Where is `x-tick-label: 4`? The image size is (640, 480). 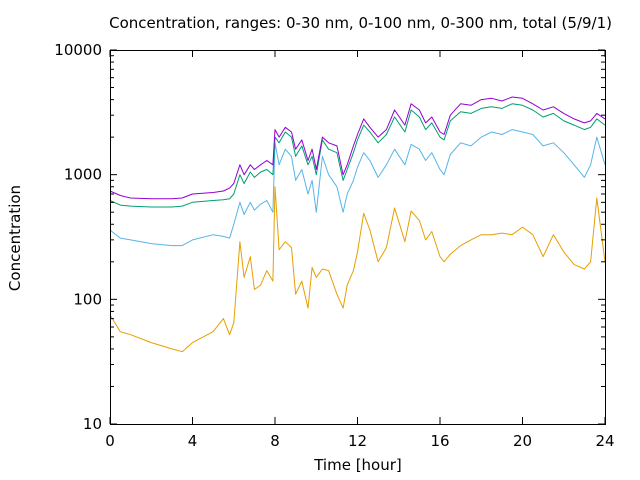
x-tick-label: 4 is located at coordinates (193, 441).